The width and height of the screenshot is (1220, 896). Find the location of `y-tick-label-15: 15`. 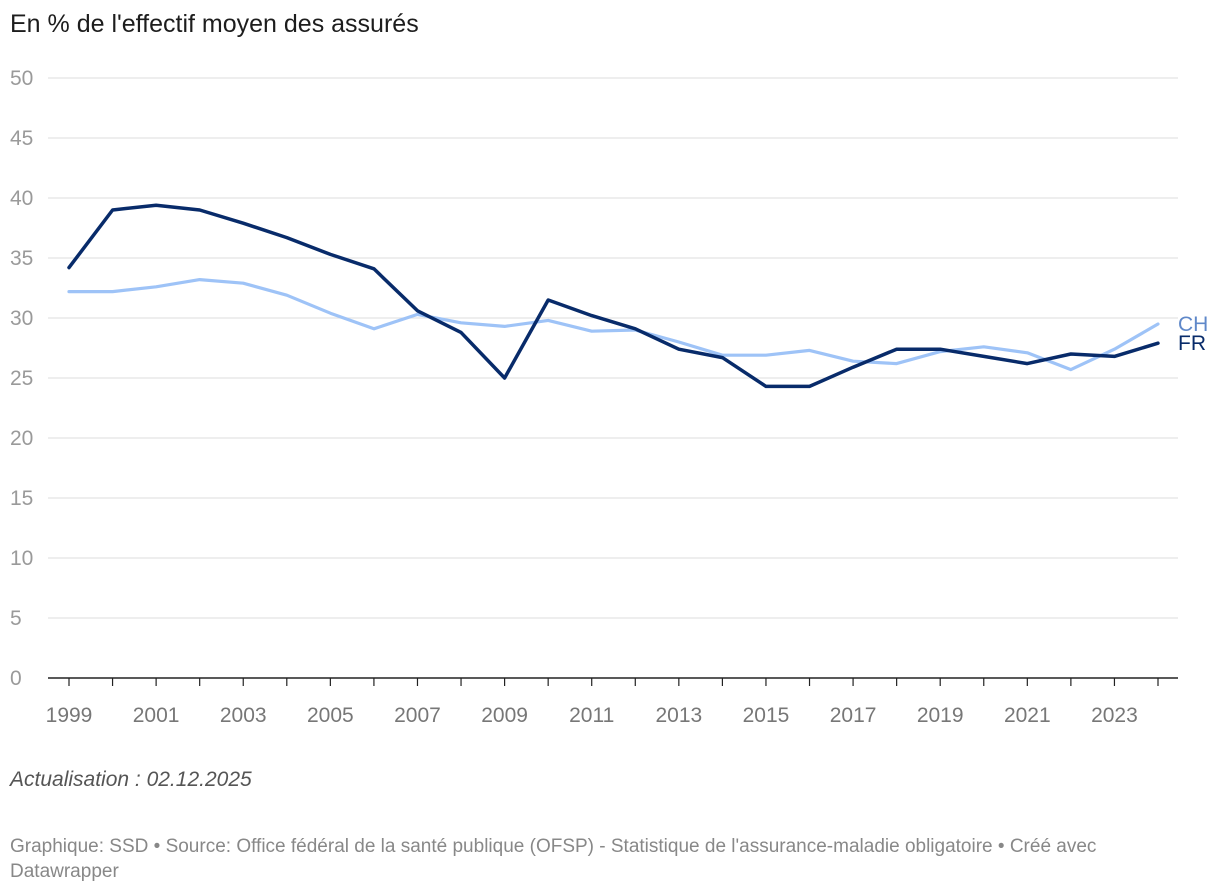

y-tick-label-15: 15 is located at coordinates (21, 498).